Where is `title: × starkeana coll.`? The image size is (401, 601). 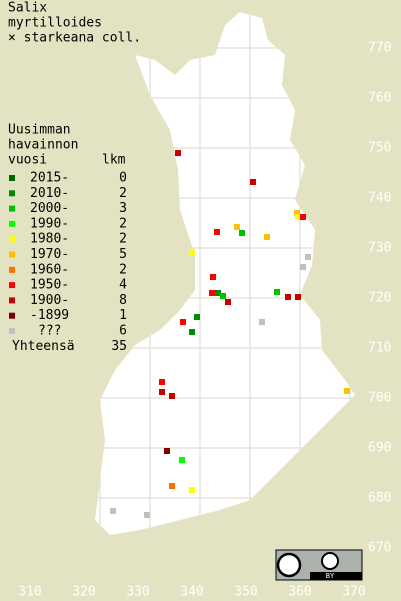
title: × starkeana coll. is located at coordinates (74, 38).